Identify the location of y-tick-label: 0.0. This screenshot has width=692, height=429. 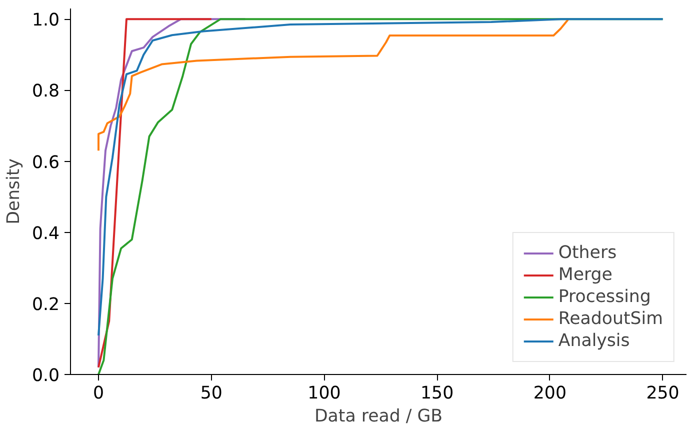
(46, 376).